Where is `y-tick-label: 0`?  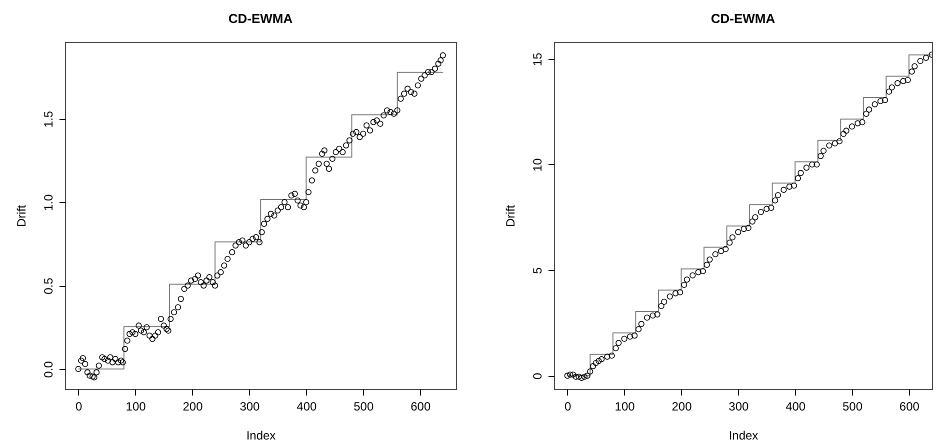
y-tick-label: 0 is located at coordinates (537, 376).